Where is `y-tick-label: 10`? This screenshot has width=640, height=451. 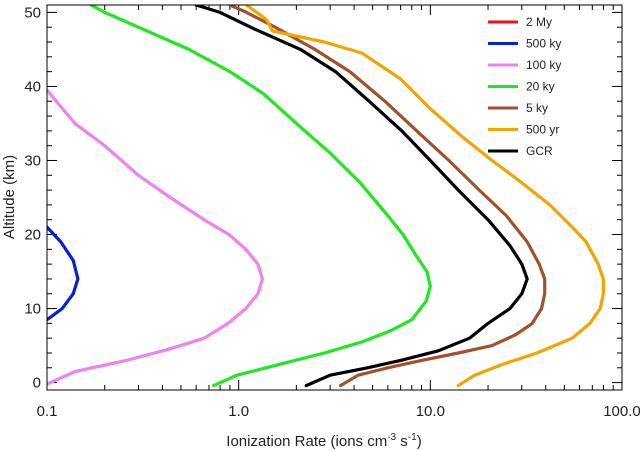 y-tick-label: 10 is located at coordinates (32, 309).